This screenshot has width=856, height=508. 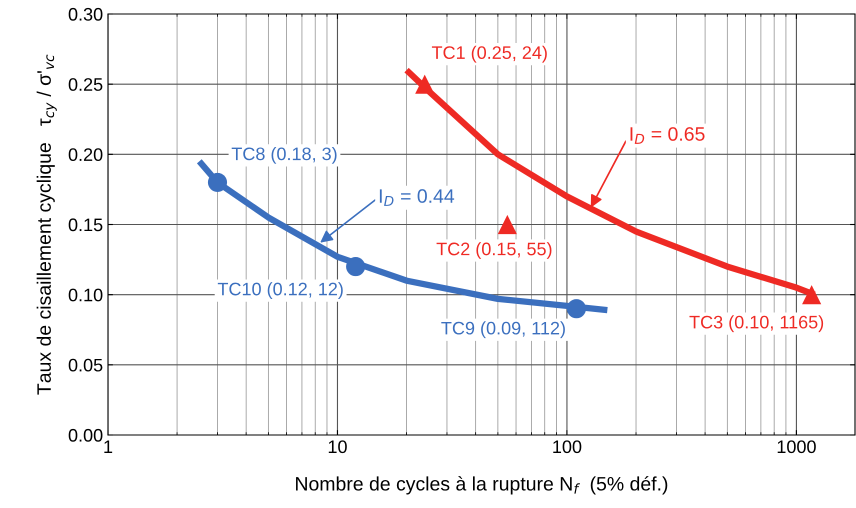 I want to click on x-tick-label: 100, so click(x=567, y=447).